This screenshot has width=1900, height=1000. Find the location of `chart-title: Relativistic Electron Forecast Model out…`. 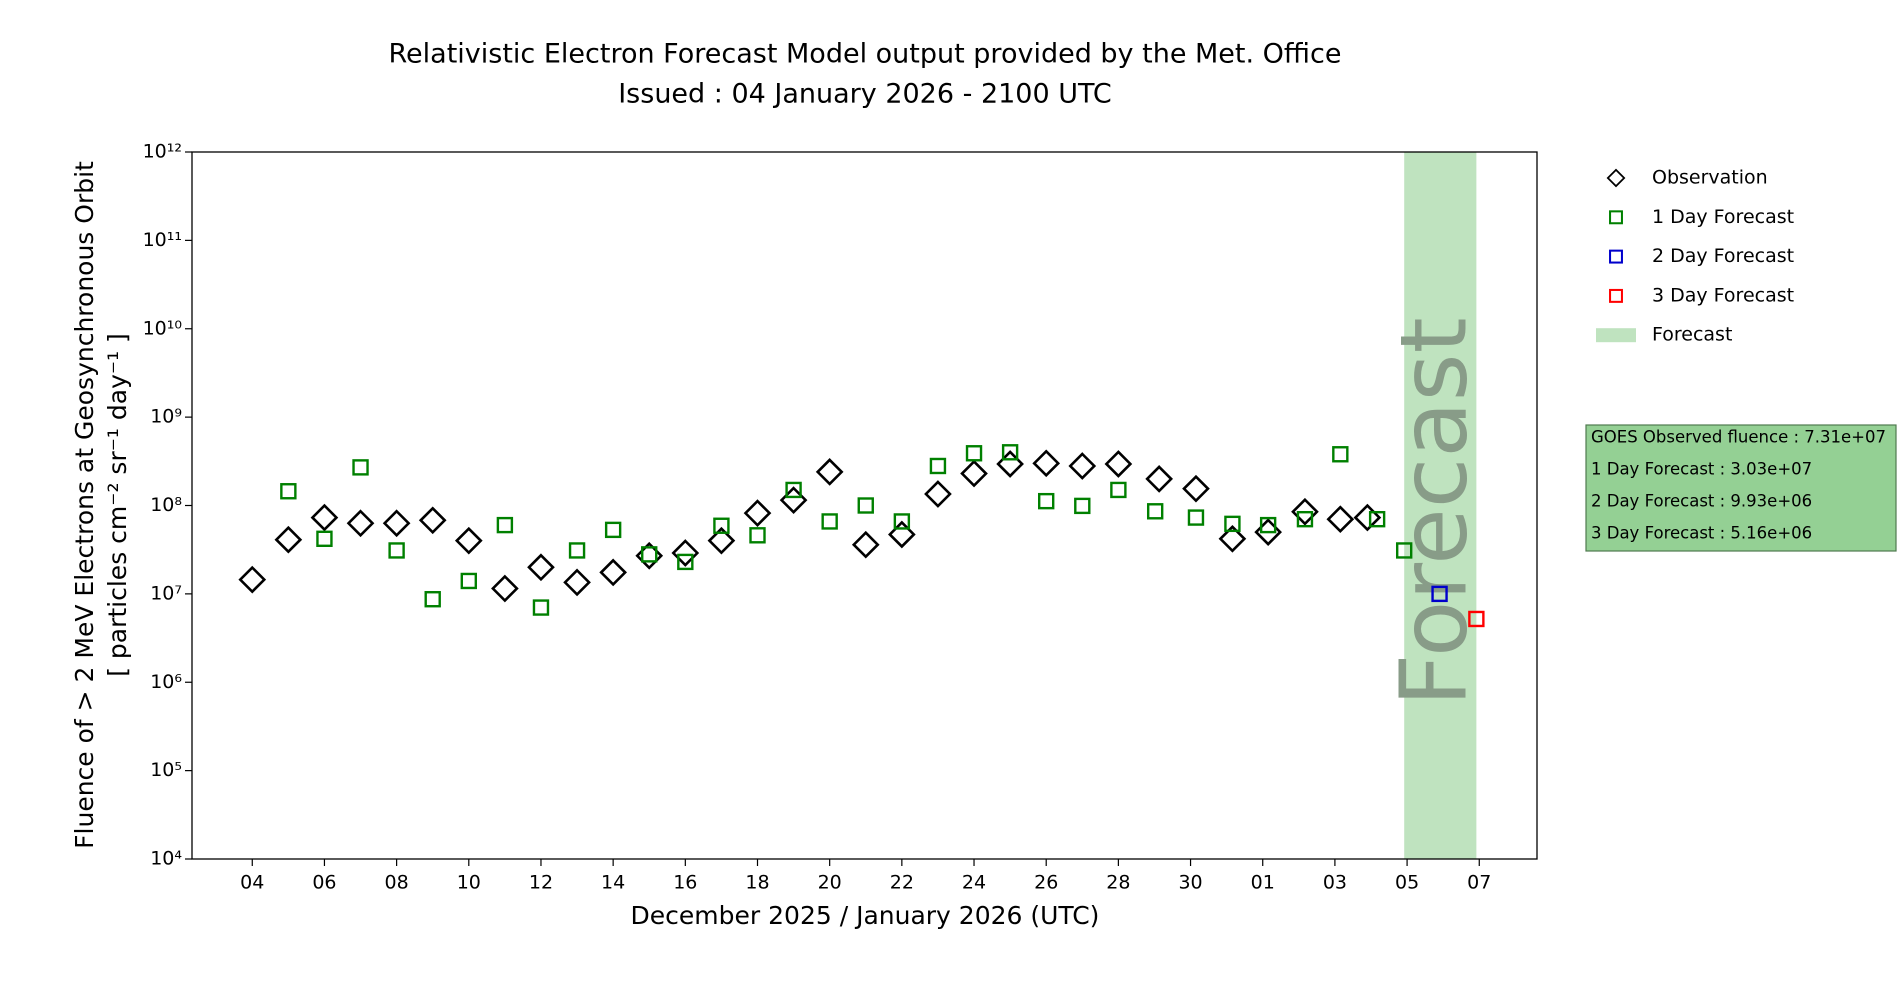

chart-title: Relativistic Electron Forecast Model out… is located at coordinates (865, 54).